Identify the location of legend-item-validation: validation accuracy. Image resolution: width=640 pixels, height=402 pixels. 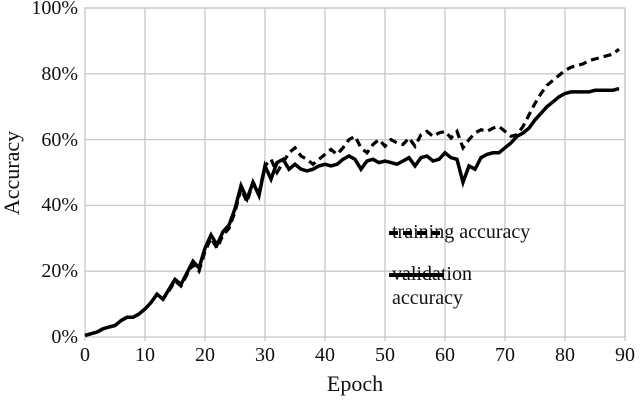
(455, 286).